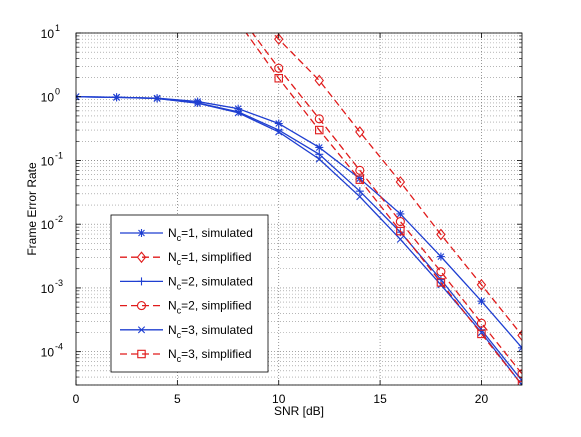  I want to click on legend-item: Nc=3, simplified, so click(186, 355).